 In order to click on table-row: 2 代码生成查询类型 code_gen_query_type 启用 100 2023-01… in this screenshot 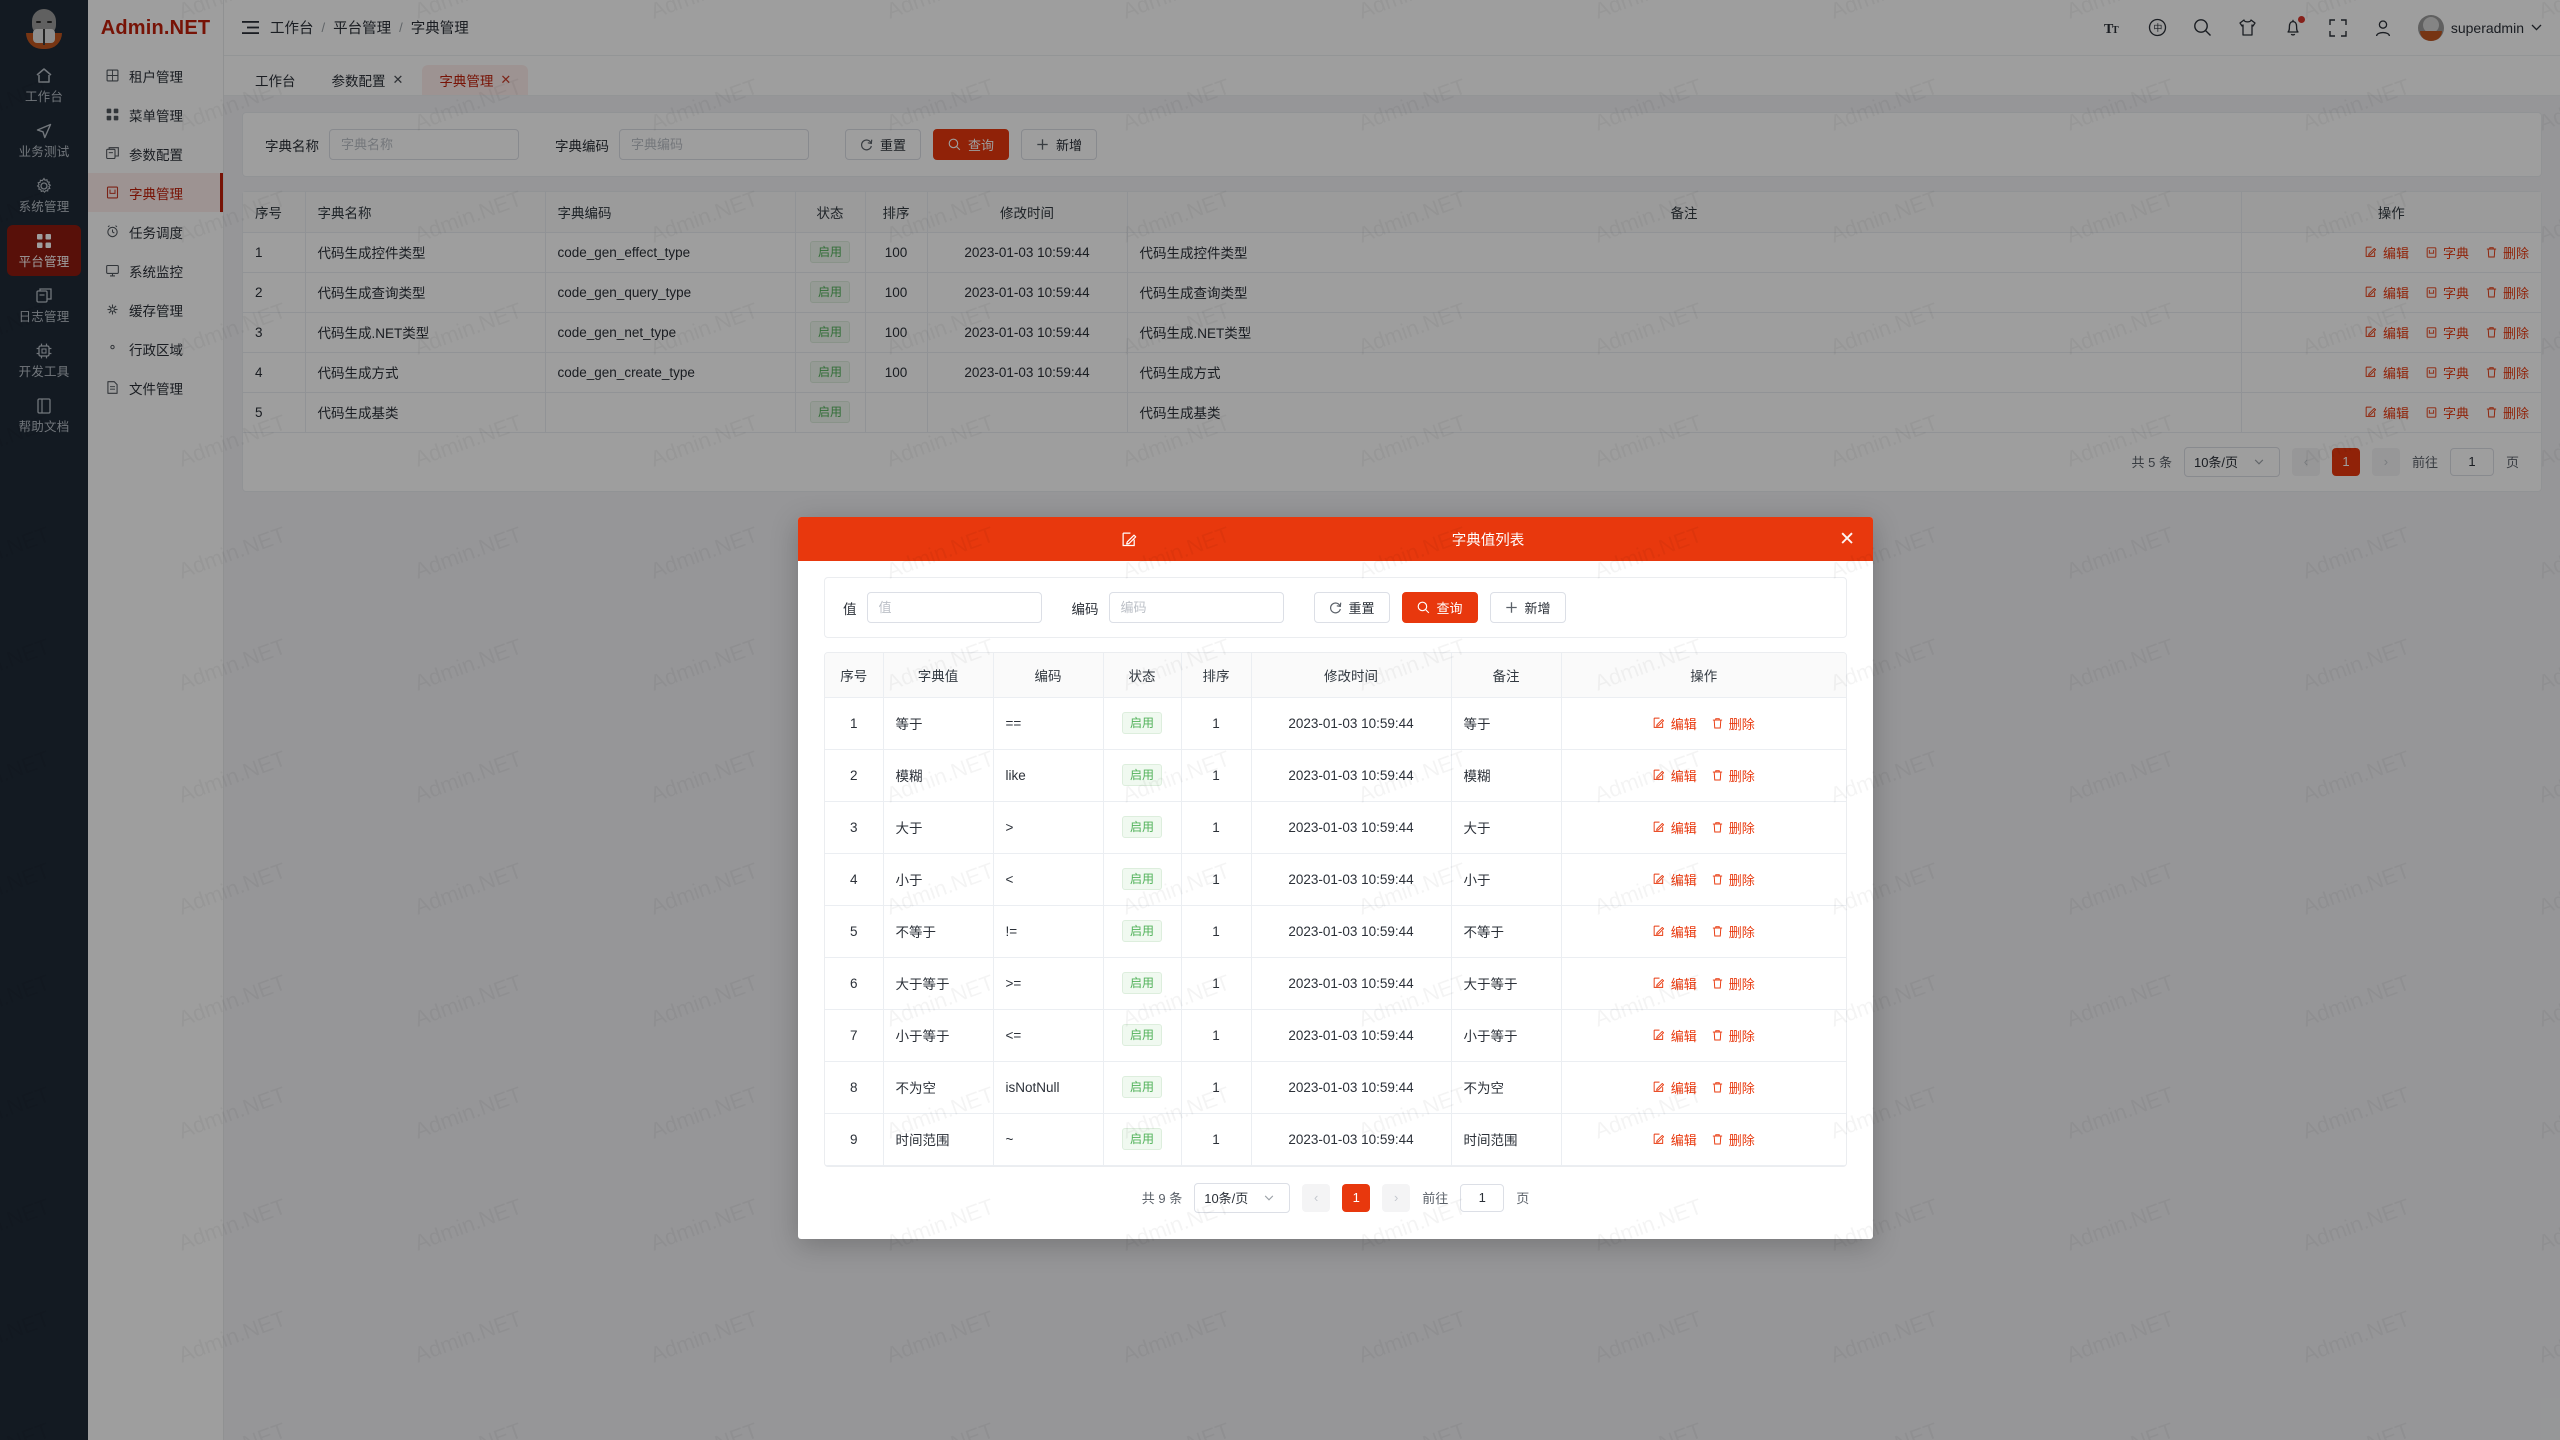, I will do `click(1392, 292)`.